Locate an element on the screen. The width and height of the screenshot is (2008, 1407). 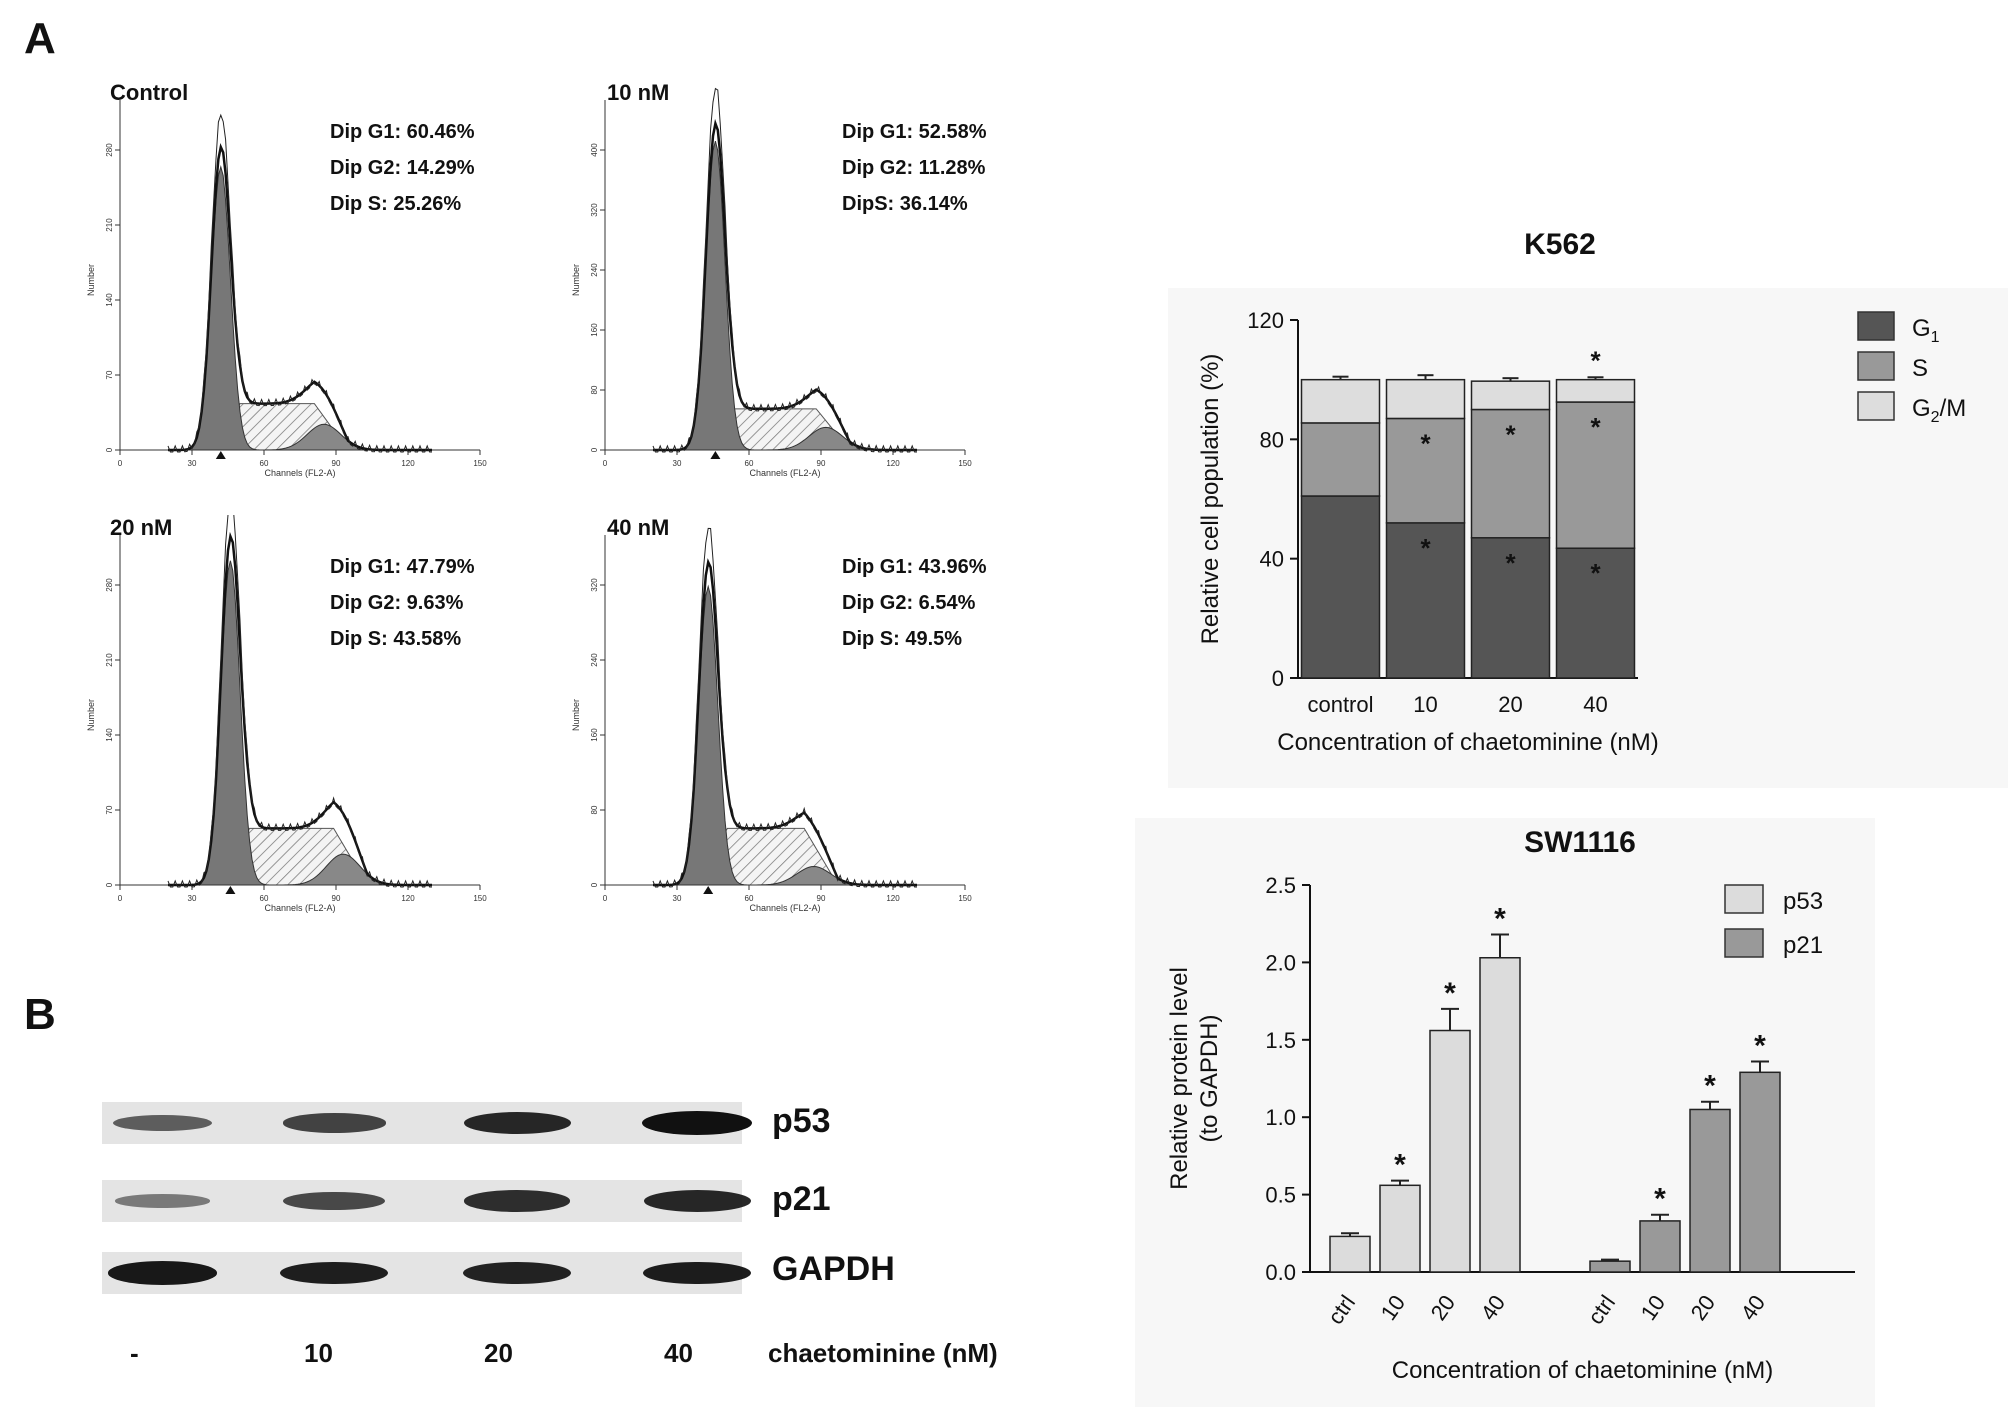
legend-label: G2/M is located at coordinates (1939, 410).